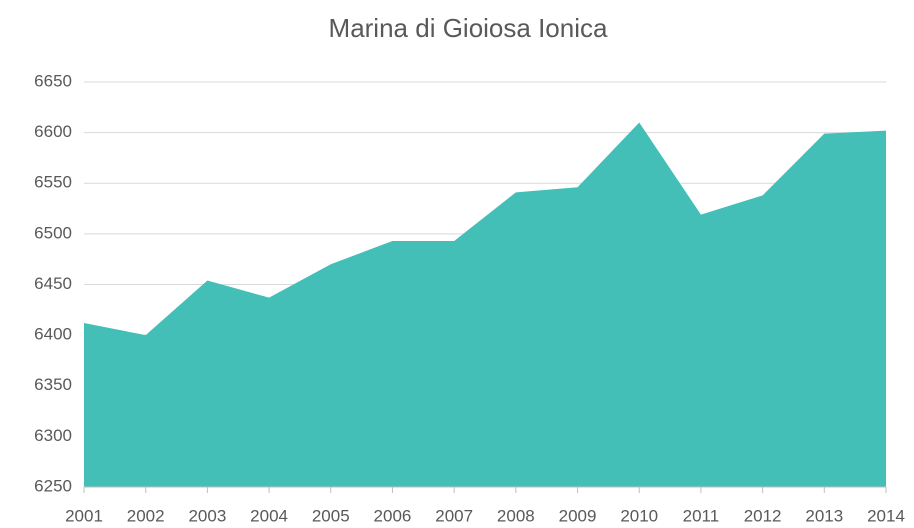 The image size is (914, 528). Describe the element at coordinates (53, 384) in the screenshot. I see `y-tick-label: 6350` at that location.